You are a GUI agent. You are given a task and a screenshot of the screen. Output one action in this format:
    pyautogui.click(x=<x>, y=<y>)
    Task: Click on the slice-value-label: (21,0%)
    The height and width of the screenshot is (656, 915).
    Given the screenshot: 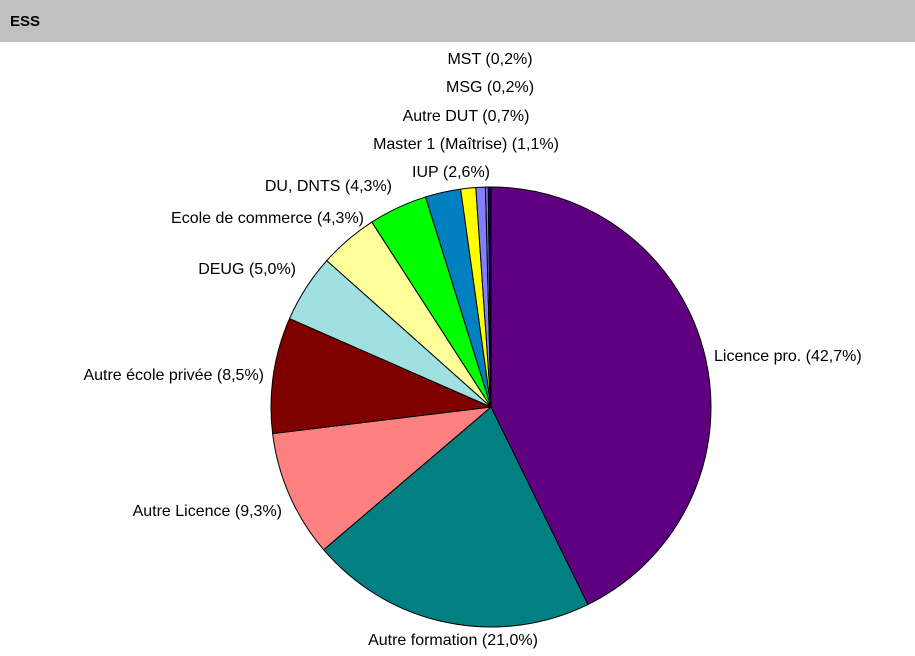 What is the action you would take?
    pyautogui.click(x=510, y=640)
    